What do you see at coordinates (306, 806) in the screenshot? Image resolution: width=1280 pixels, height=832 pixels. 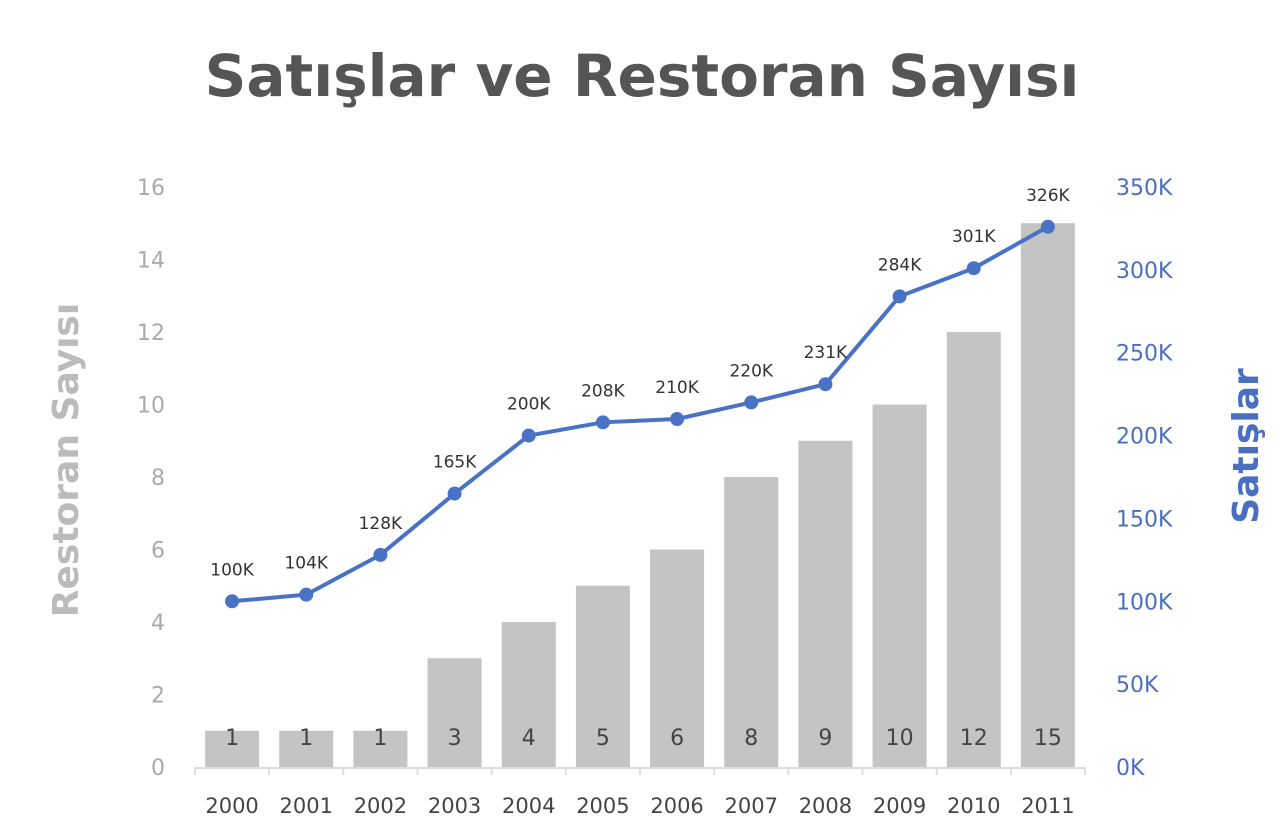 I see `x-tick-label: 2001` at bounding box center [306, 806].